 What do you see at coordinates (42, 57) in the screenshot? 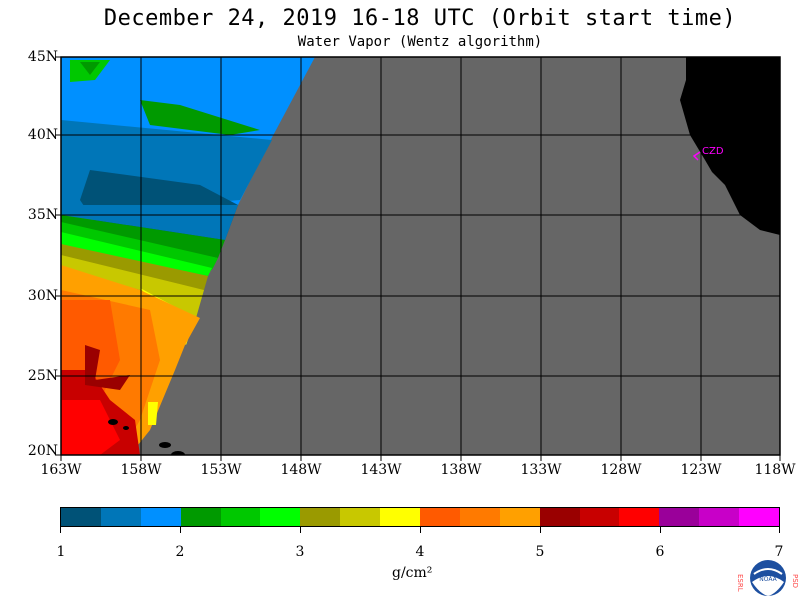
I see `lat-label-45n: 45N` at bounding box center [42, 57].